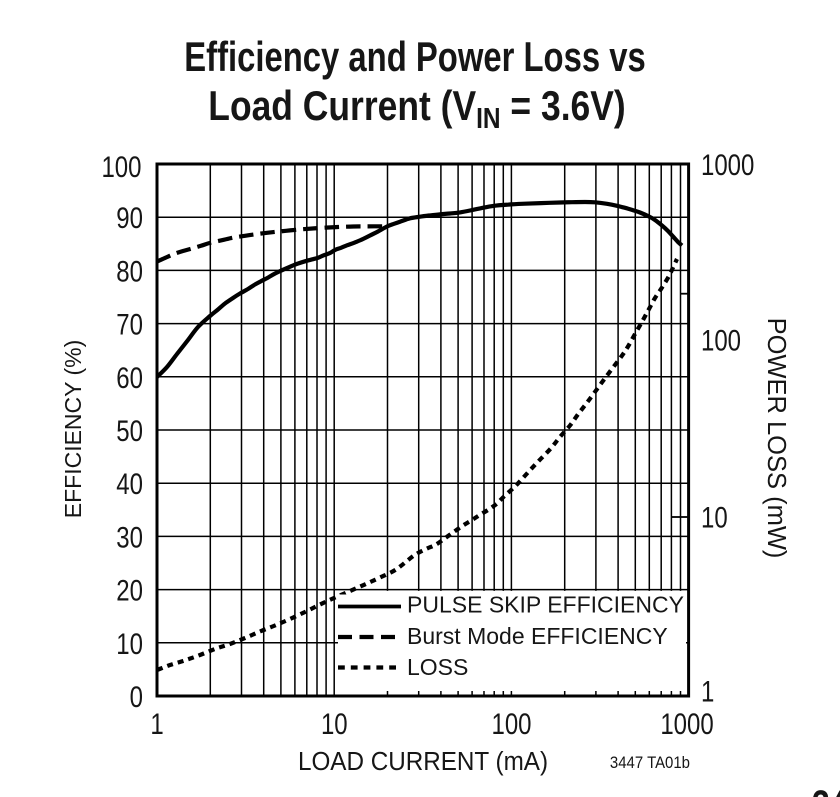 Image resolution: width=840 pixels, height=797 pixels. I want to click on svg-text: LOSS, so click(437, 667).